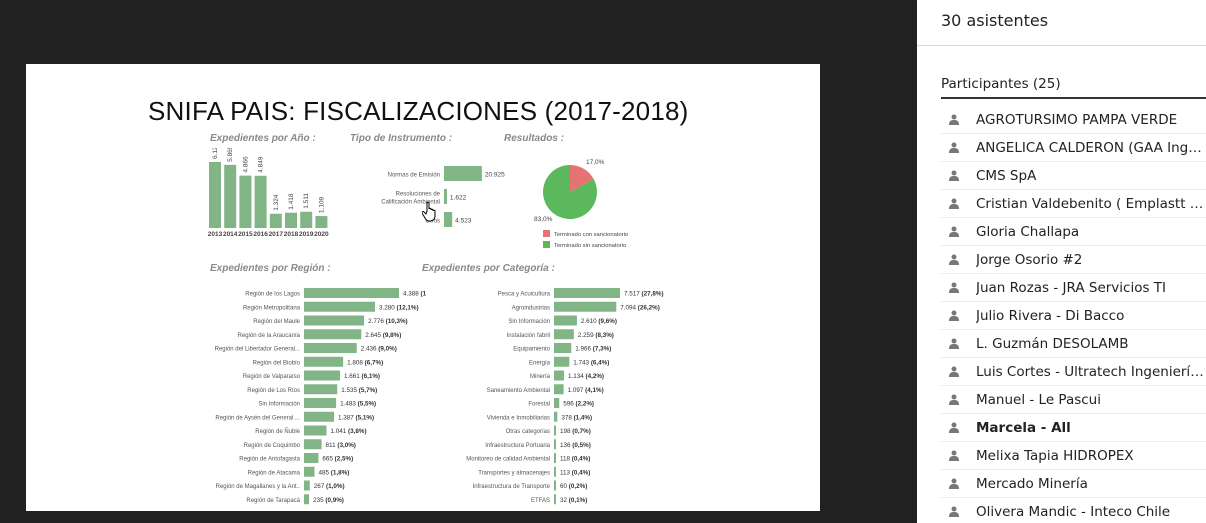 Image resolution: width=1206 pixels, height=523 pixels. What do you see at coordinates (1090, 148) in the screenshot?
I see `participant-name: ANGELICA CALDERON (GAA Ingeniería)` at bounding box center [1090, 148].